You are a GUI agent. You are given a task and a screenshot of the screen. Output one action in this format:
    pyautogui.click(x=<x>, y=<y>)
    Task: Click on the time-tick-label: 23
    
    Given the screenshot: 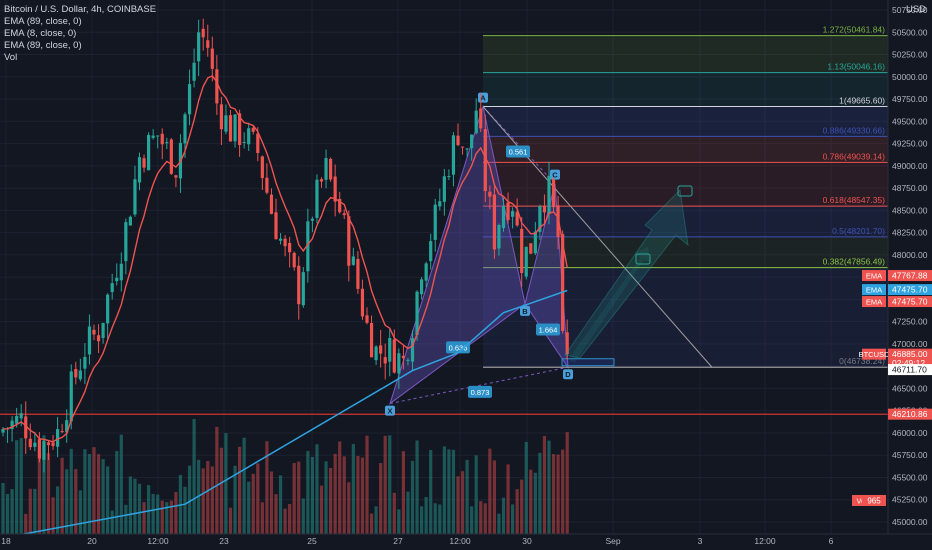 What is the action you would take?
    pyautogui.click(x=224, y=541)
    